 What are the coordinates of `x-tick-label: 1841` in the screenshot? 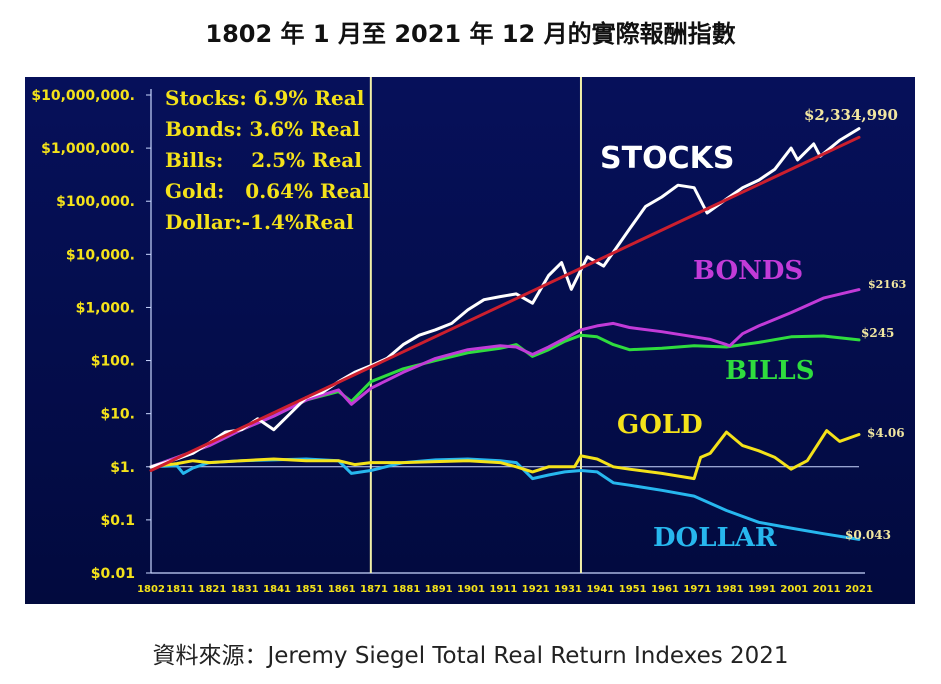 It's located at (277, 589).